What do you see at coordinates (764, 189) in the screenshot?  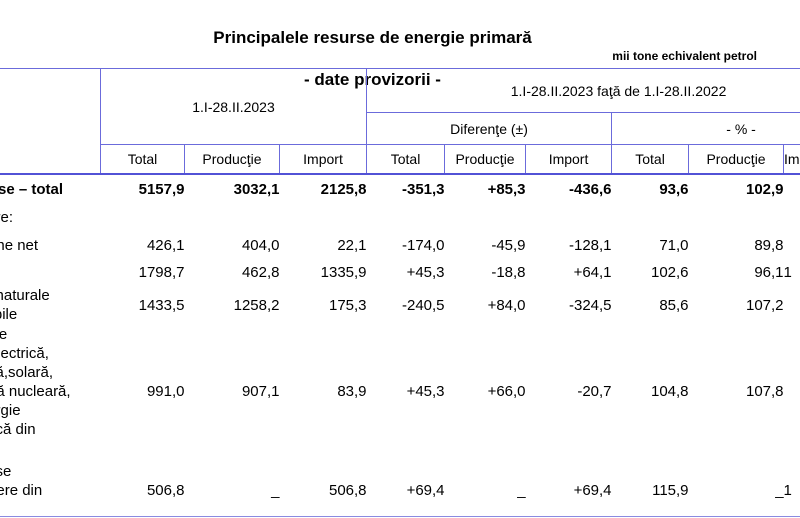 I see `value-cell: 102,9` at bounding box center [764, 189].